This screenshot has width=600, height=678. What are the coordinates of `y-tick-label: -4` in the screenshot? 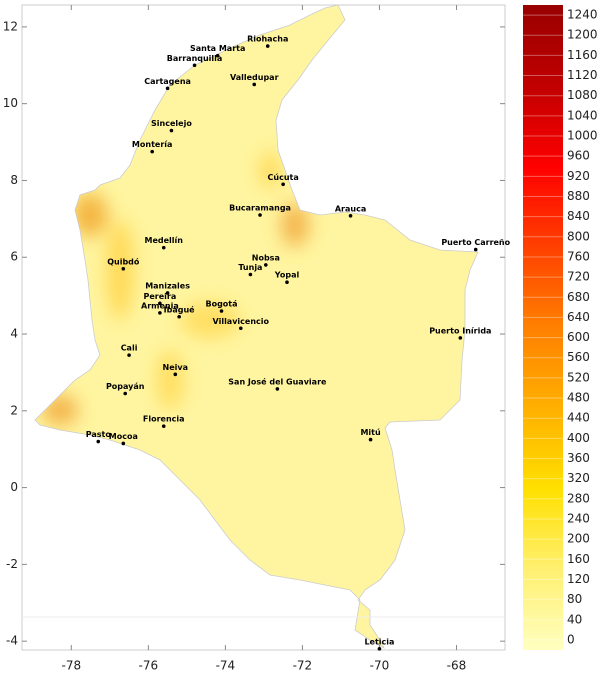 It's located at (12, 641).